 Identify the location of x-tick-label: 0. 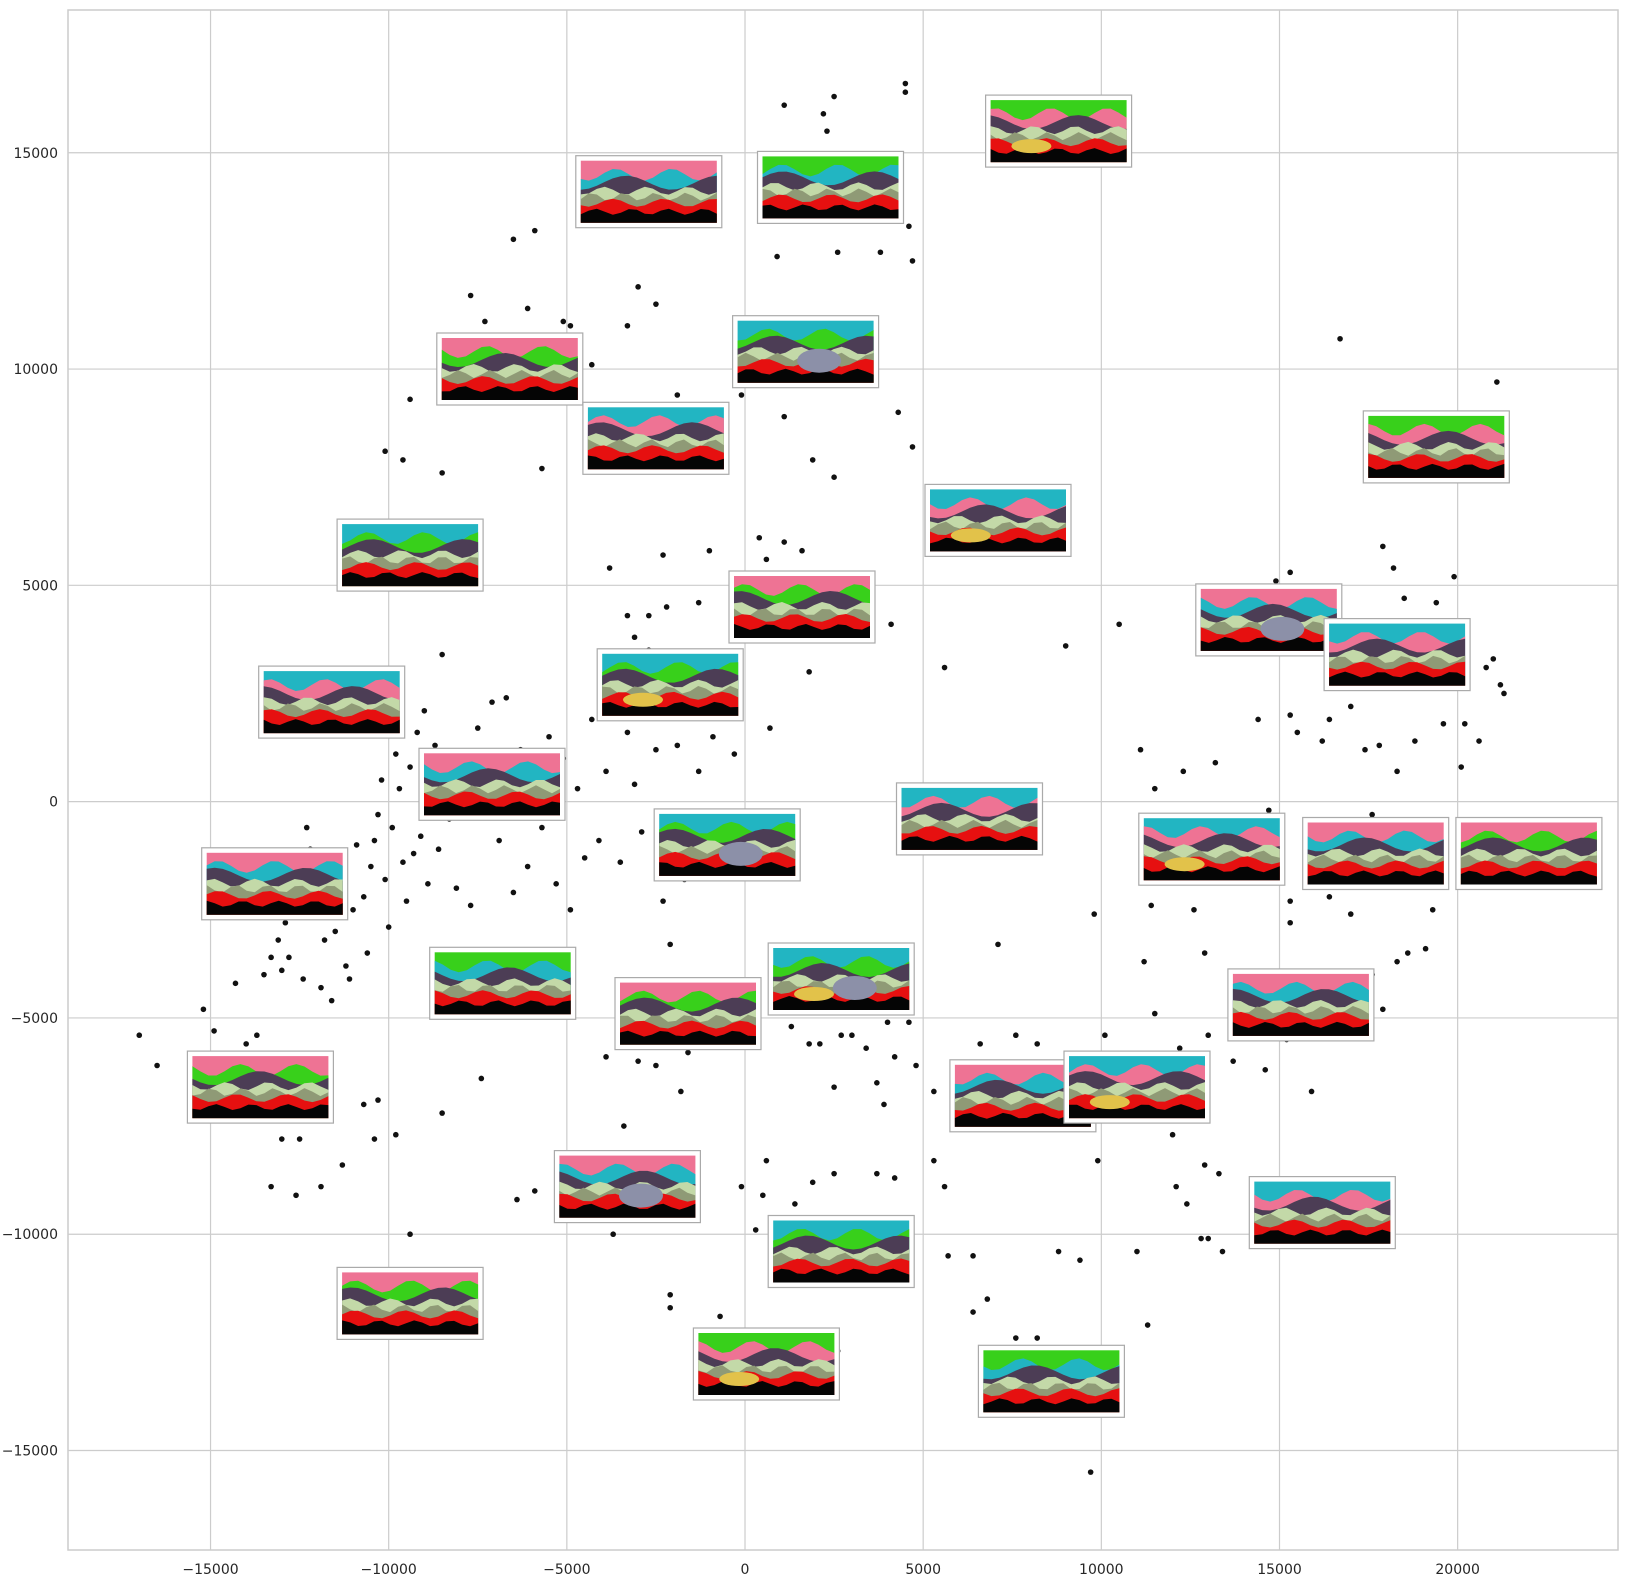
(745, 1570).